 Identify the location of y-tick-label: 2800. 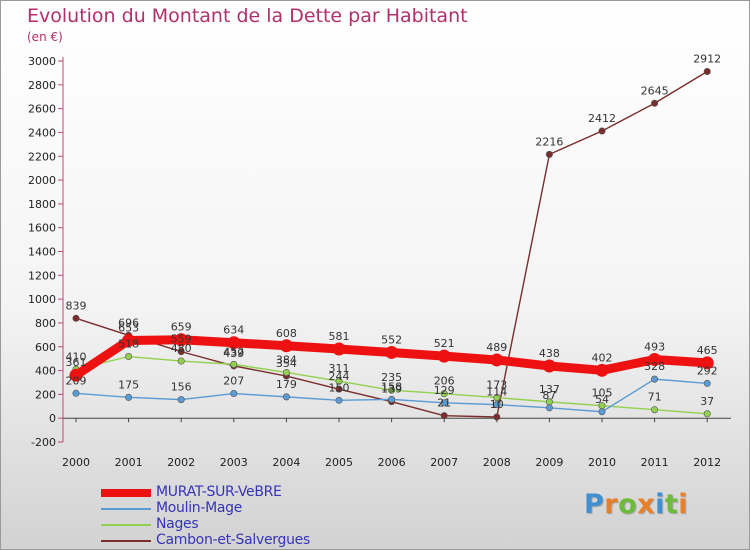
(42, 85).